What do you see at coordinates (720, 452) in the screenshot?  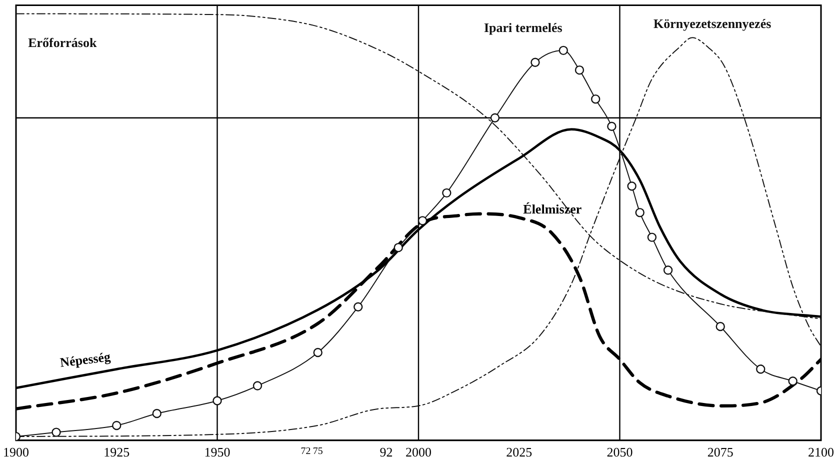 I see `x-tick-label: 2075` at bounding box center [720, 452].